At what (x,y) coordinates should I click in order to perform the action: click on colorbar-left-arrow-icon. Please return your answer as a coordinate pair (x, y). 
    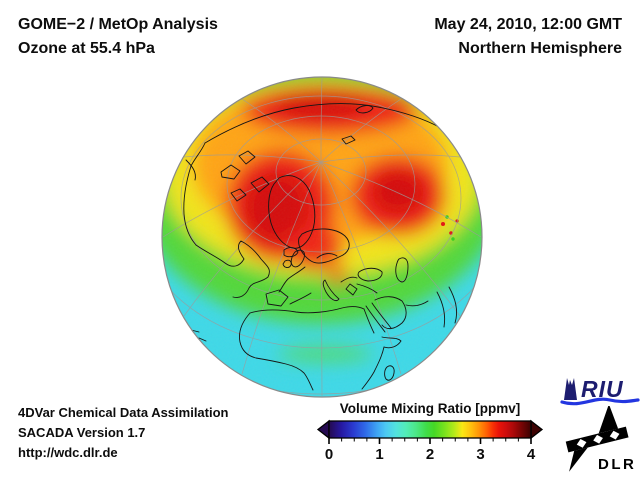
    Looking at the image, I should click on (323, 429).